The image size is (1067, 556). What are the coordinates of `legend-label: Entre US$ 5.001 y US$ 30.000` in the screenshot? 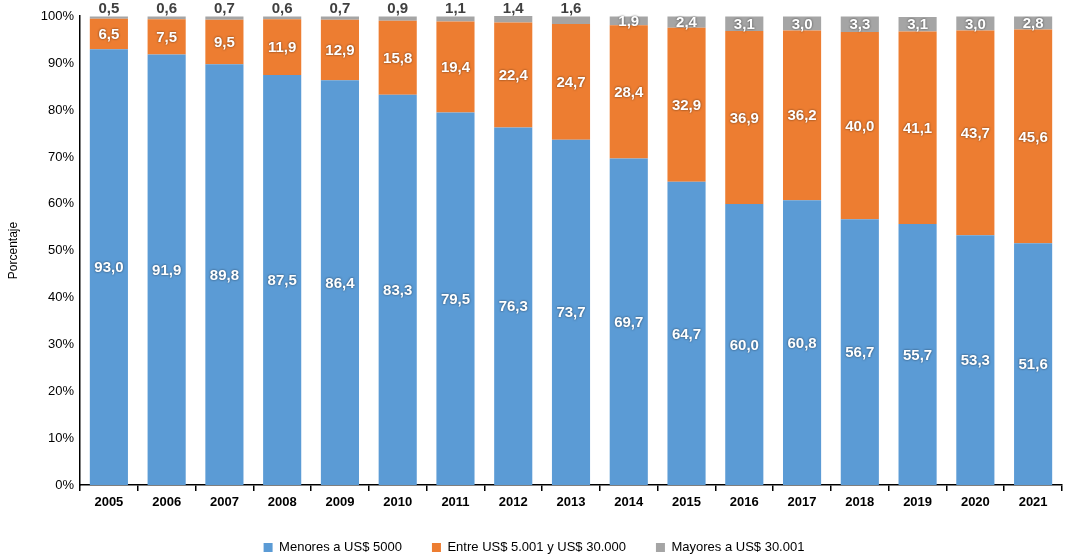 It's located at (536, 547).